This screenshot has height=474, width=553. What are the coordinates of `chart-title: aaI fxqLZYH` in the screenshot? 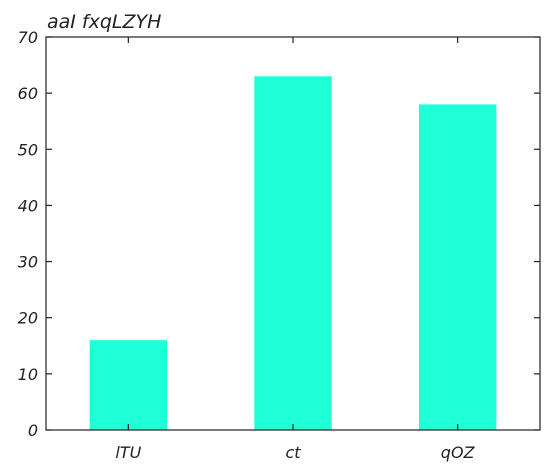 It's located at (104, 22).